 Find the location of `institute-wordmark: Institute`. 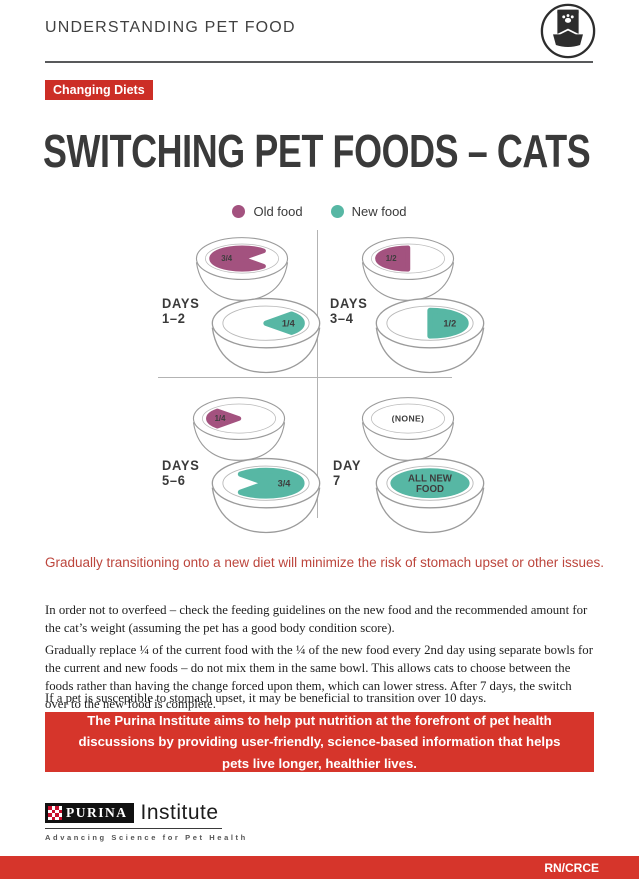

institute-wordmark: Institute is located at coordinates (179, 812).